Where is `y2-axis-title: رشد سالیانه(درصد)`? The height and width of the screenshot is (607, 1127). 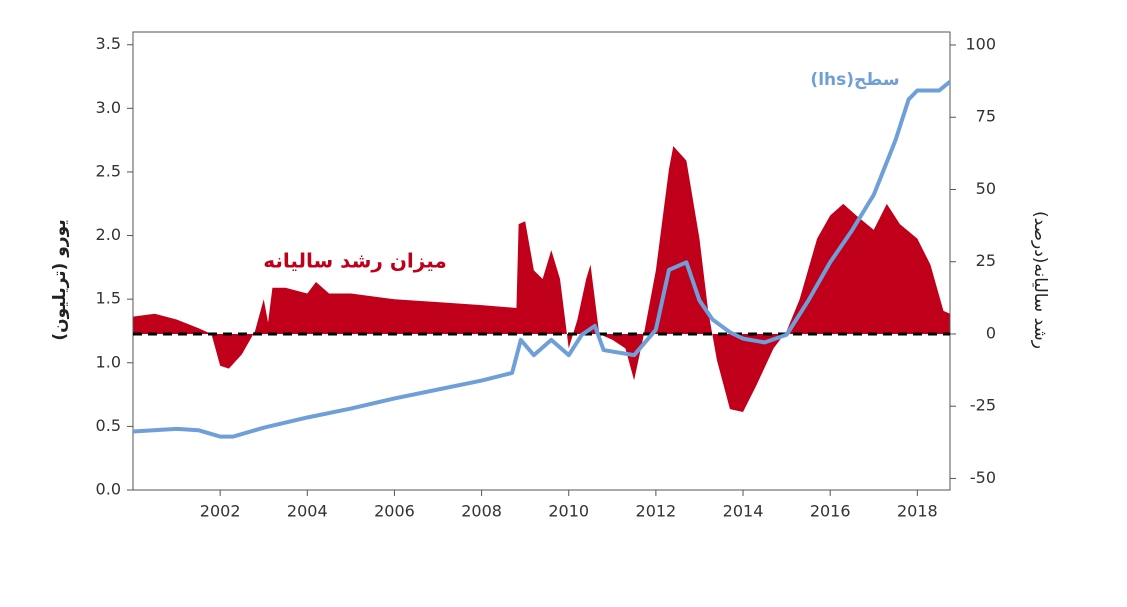
y2-axis-title: رشد سالیانه(درصد) is located at coordinates (1040, 280).